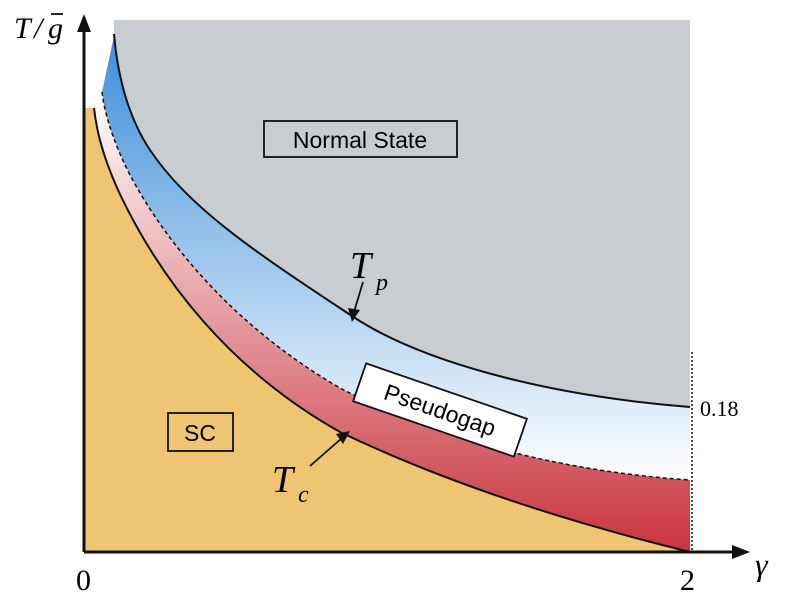  I want to click on tp-label-main: T, so click(362, 266).